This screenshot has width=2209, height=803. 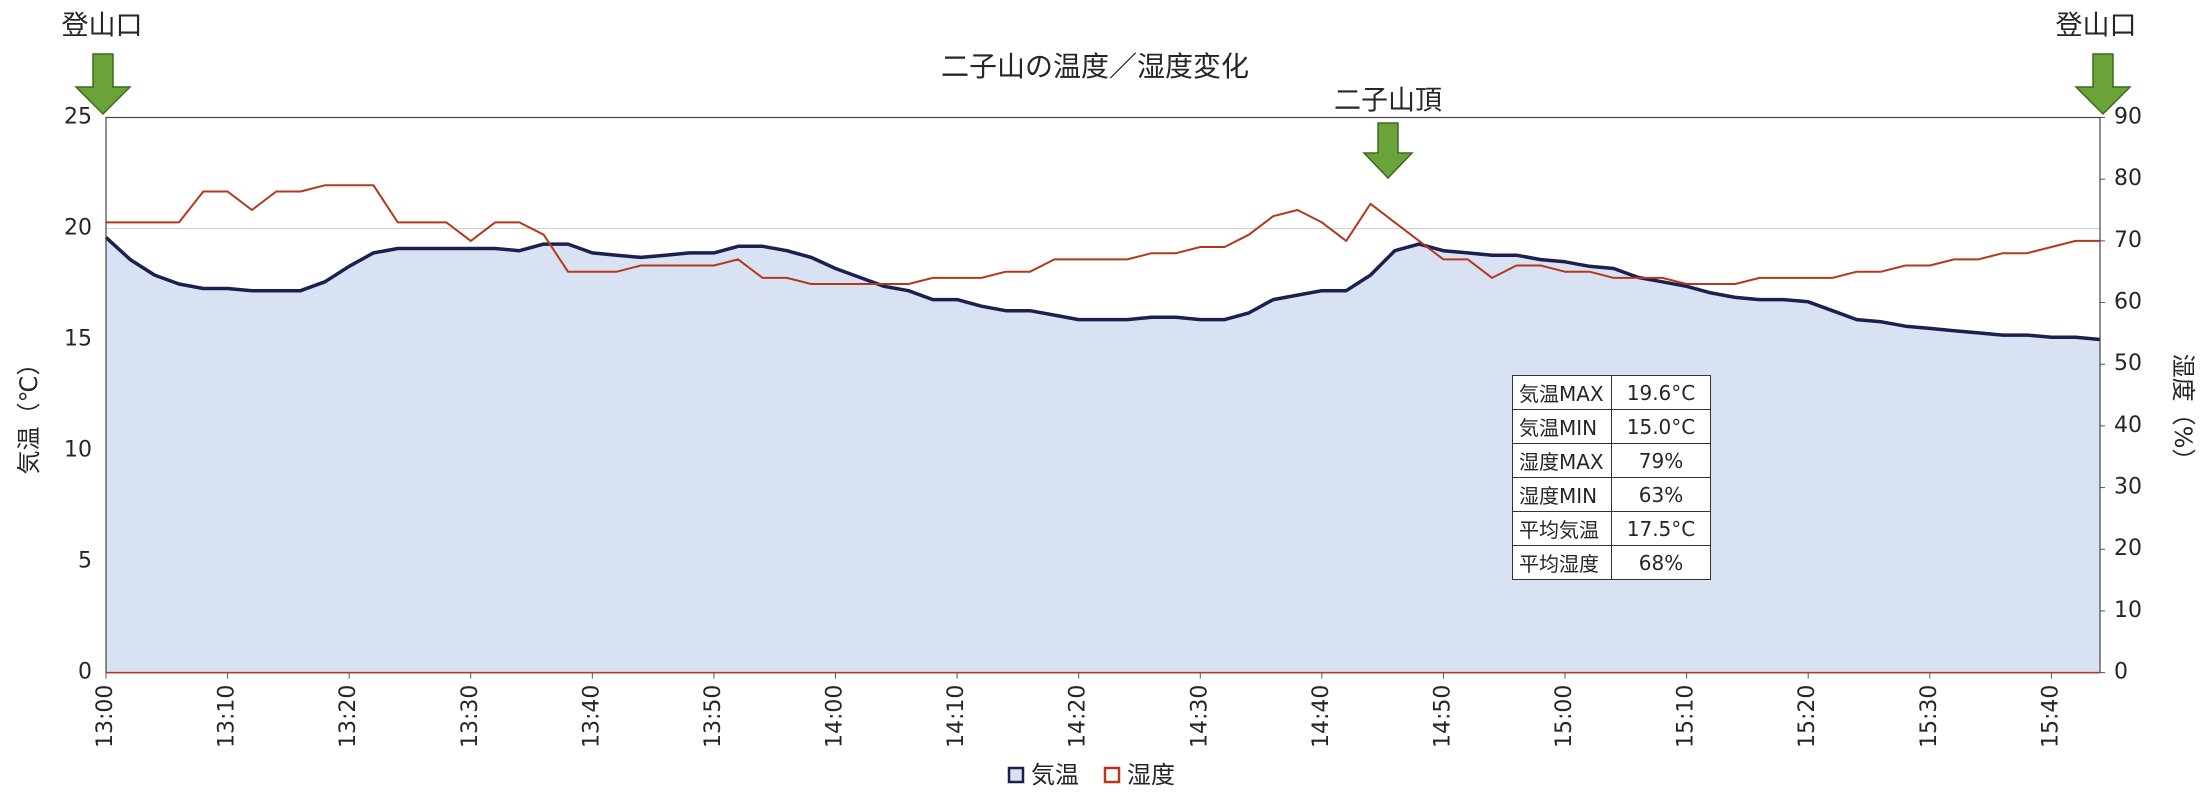 I want to click on stats-cell: 平均湿度, so click(x=1562, y=562).